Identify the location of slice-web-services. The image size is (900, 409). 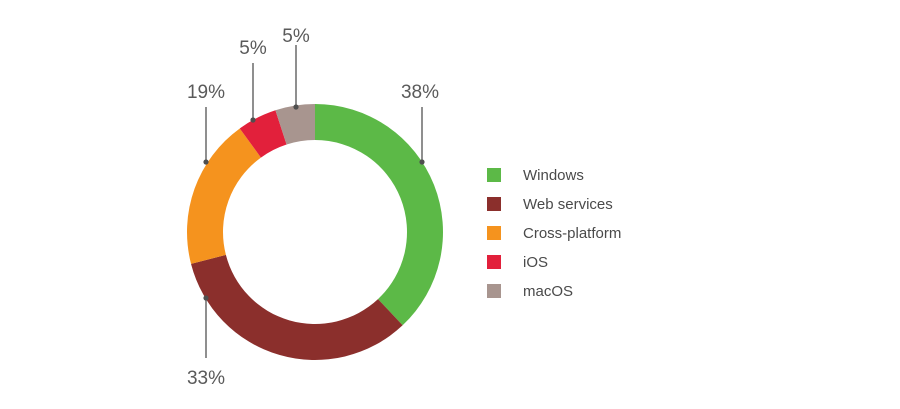
(297, 307).